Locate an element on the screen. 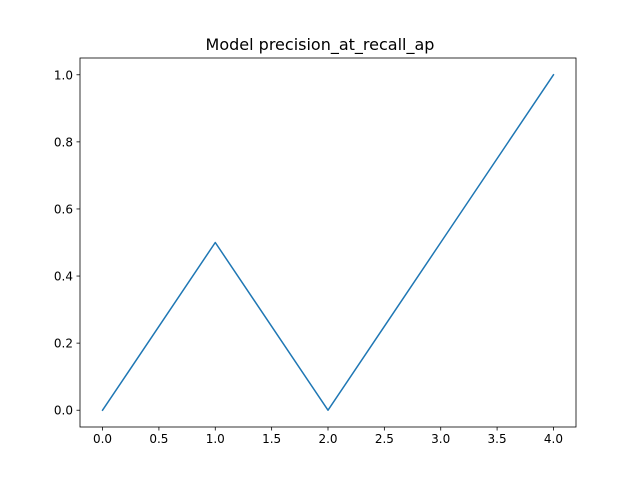  y-tick-label: 0.4 is located at coordinates (63, 277).